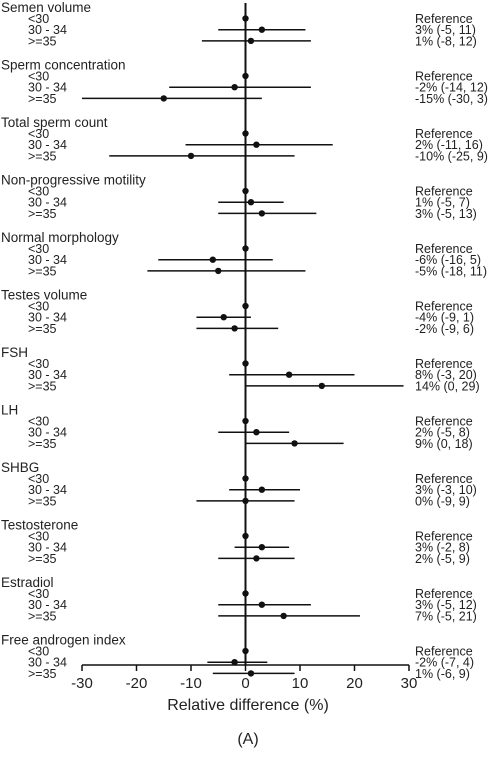  Describe the element at coordinates (442, 674) in the screenshot. I see `estimate-text: 1% (-6, 9)` at that location.